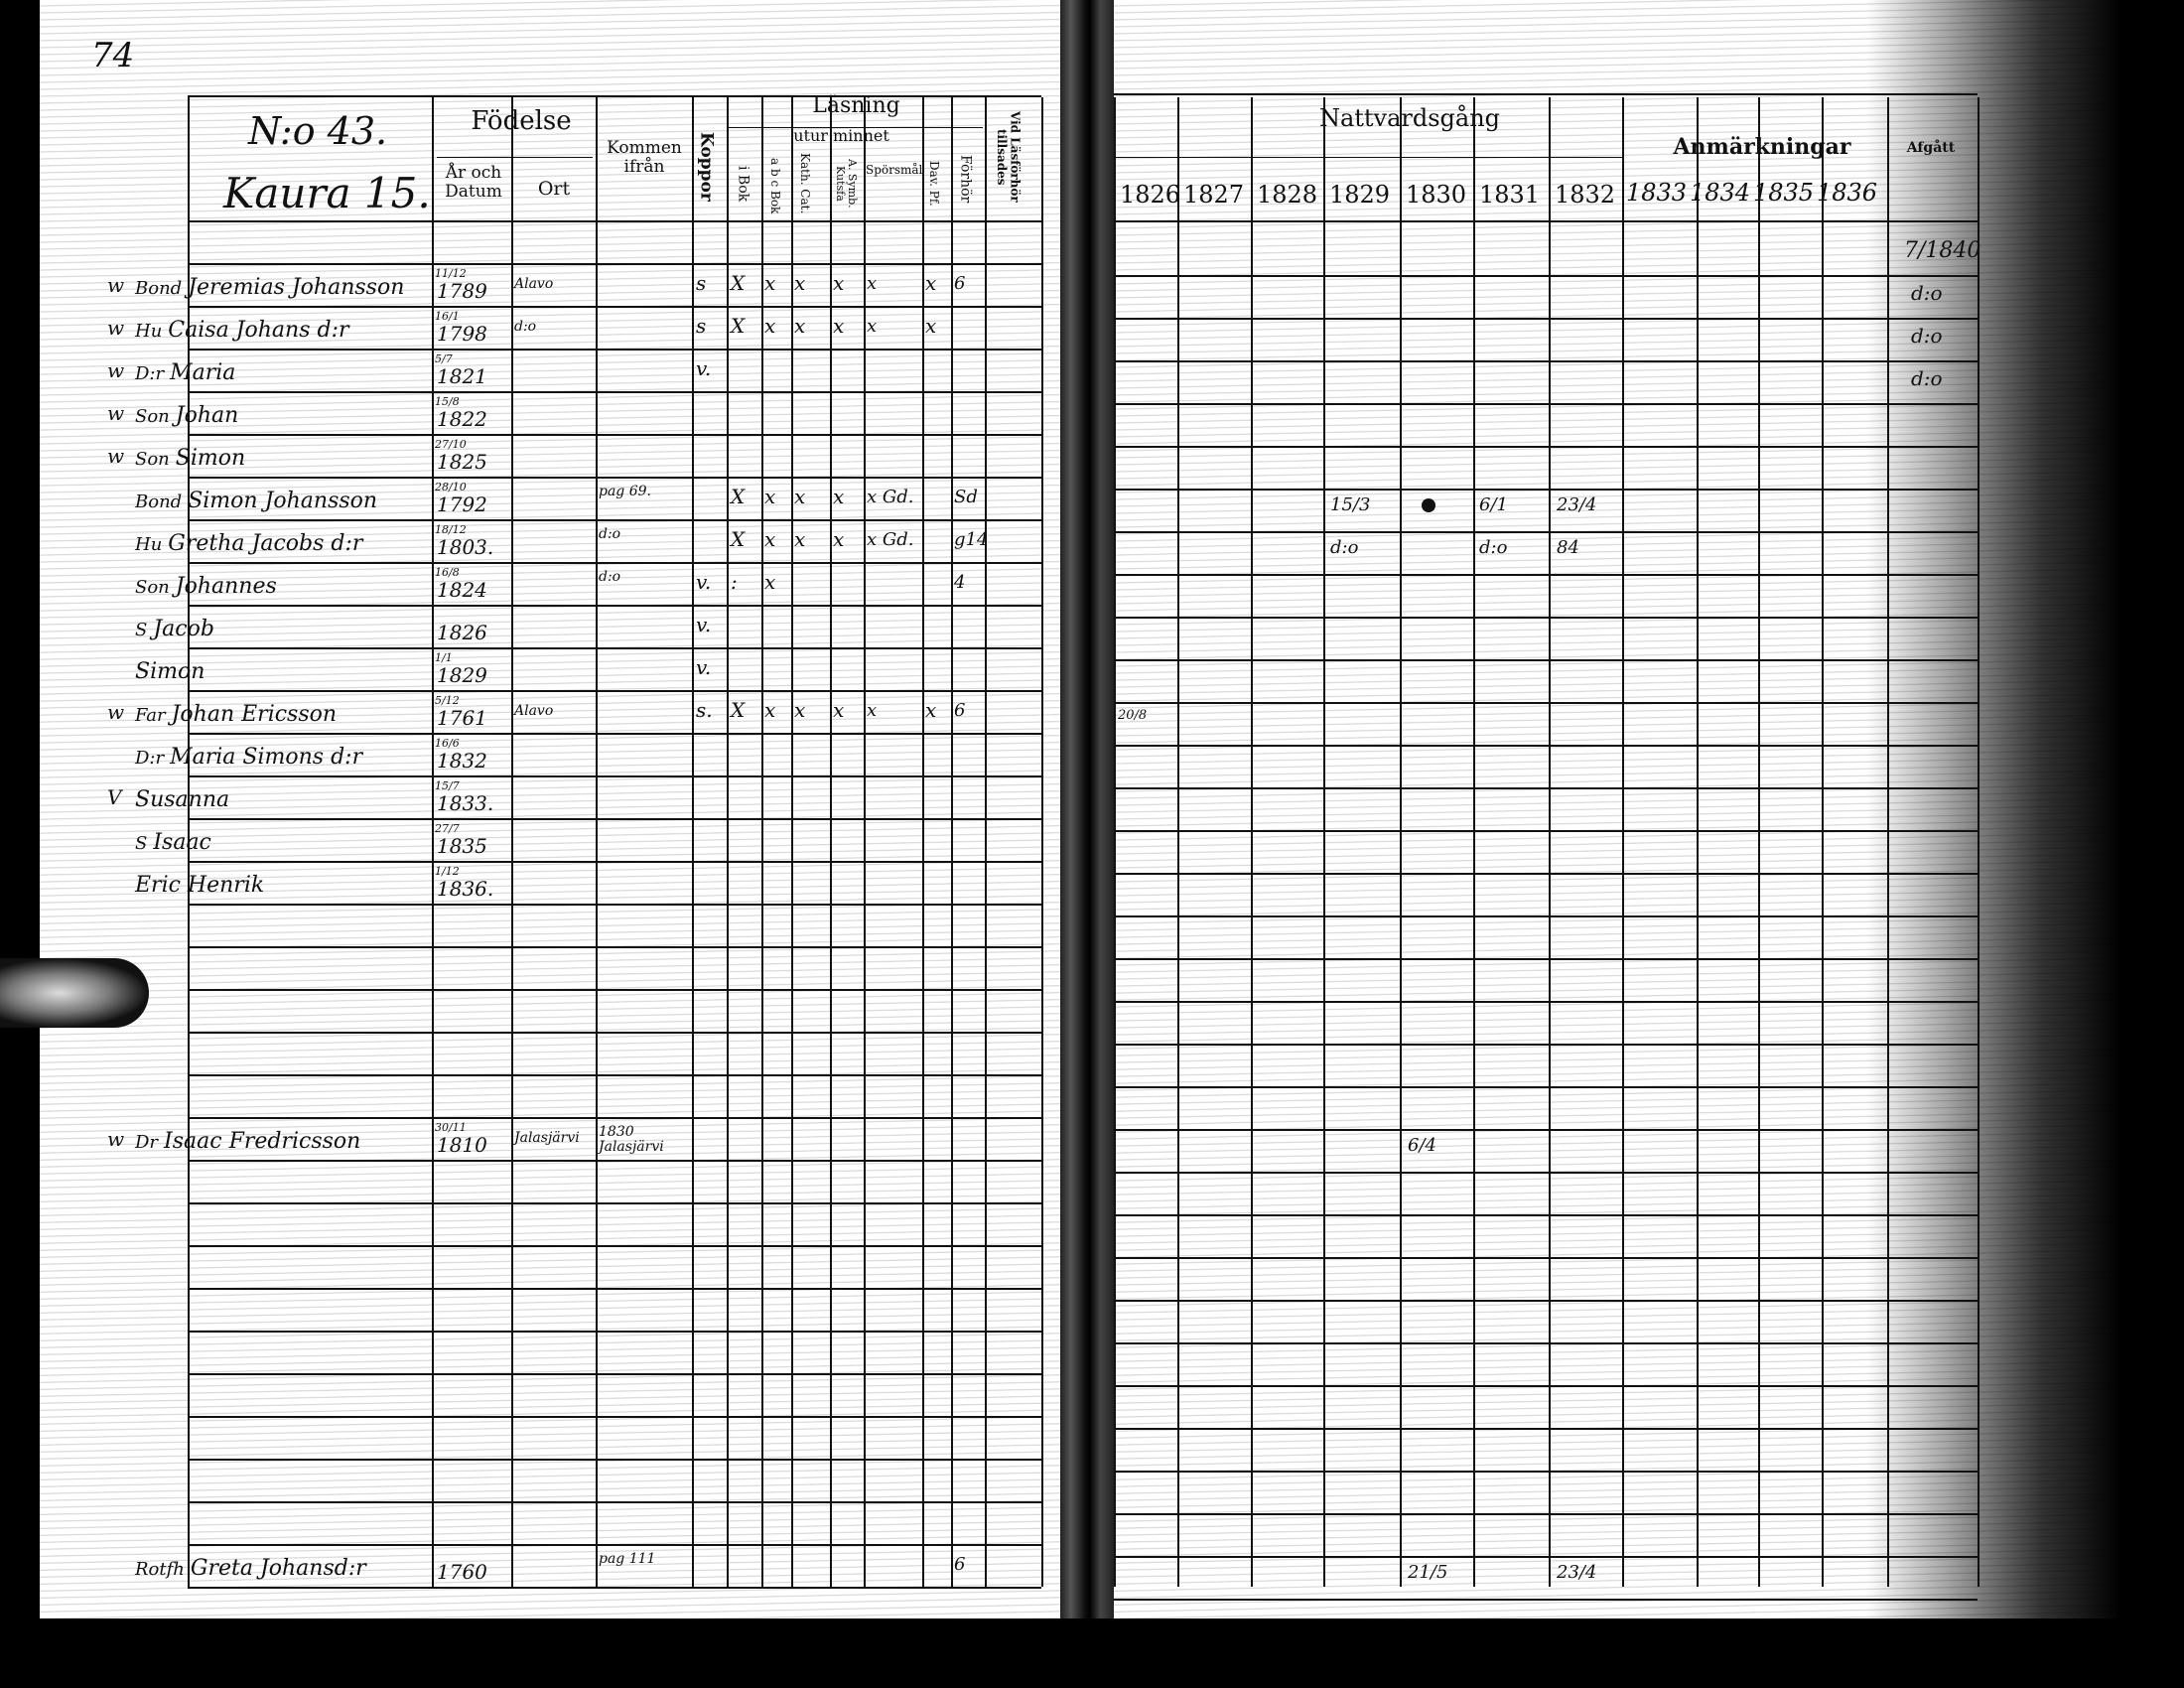  Describe the element at coordinates (1927, 378) in the screenshot. I see `afgatt-ditto: d:o` at that location.